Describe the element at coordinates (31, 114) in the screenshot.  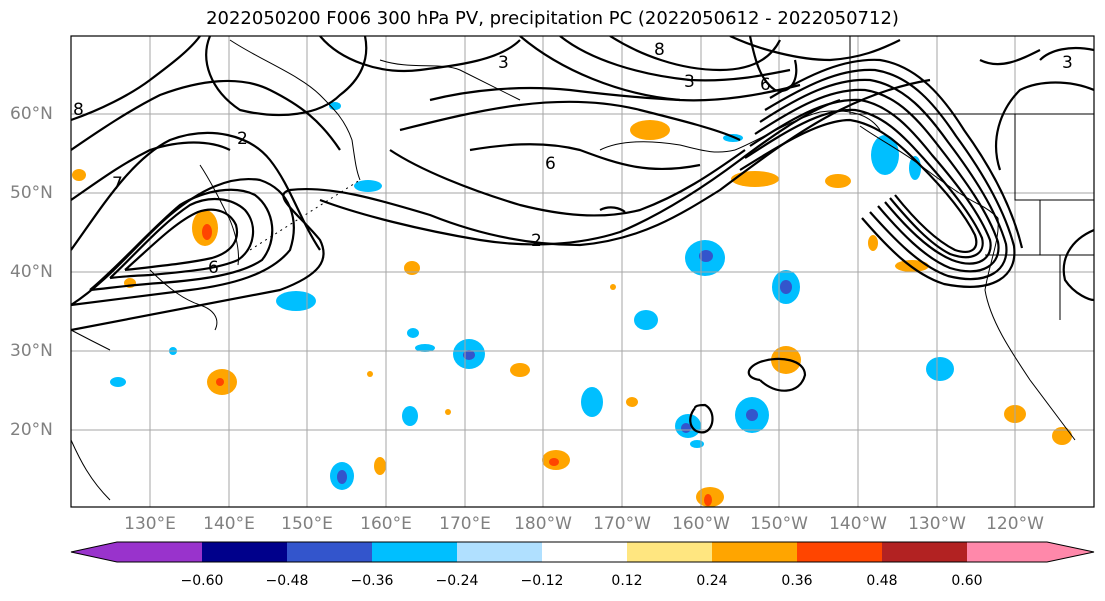
I see `lat-label: 60°N` at that location.